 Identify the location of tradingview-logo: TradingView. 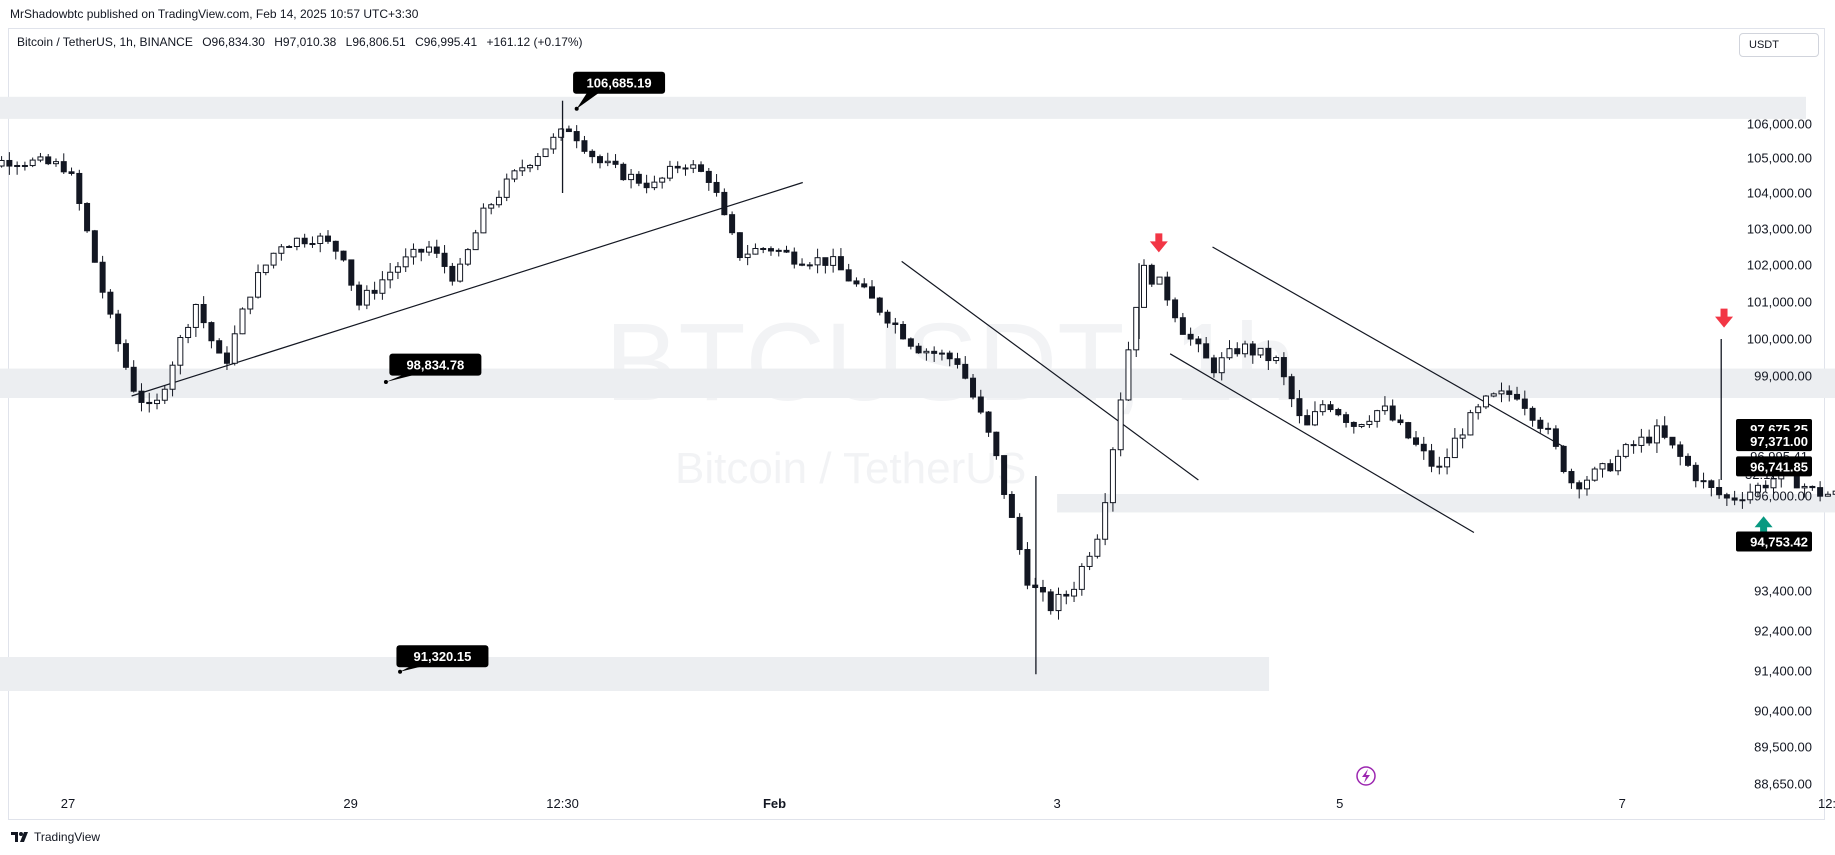
(55, 837).